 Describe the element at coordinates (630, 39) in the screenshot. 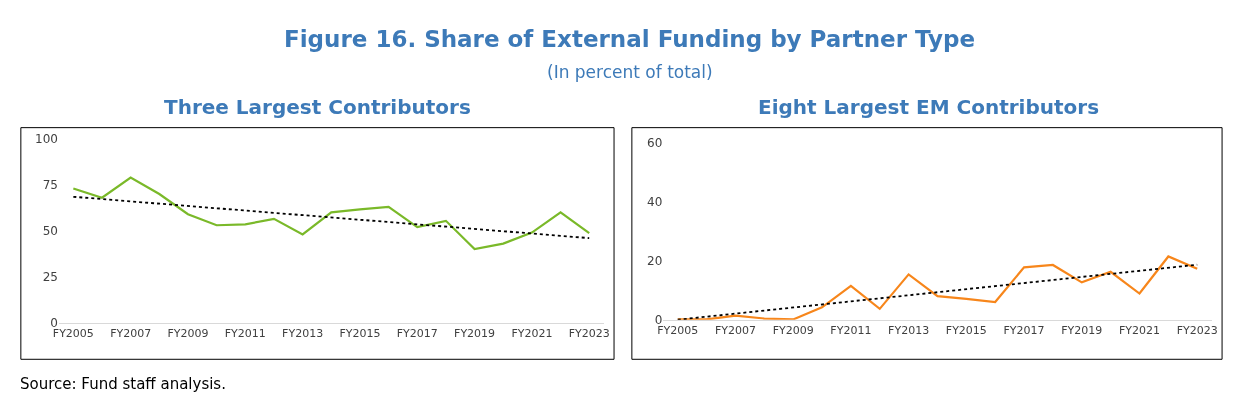

I see `caption: Figure 16. Share of External Funding by Partner Type` at that location.